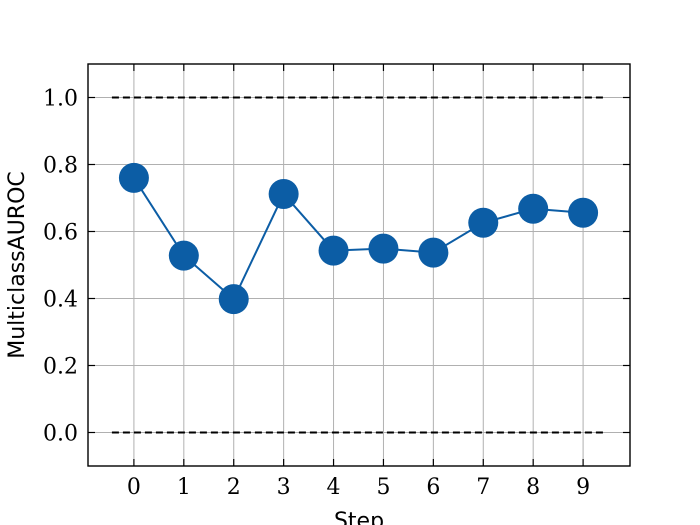 This screenshot has width=700, height=525. What do you see at coordinates (60, 99) in the screenshot?
I see `y-tick-label: 1.0` at bounding box center [60, 99].